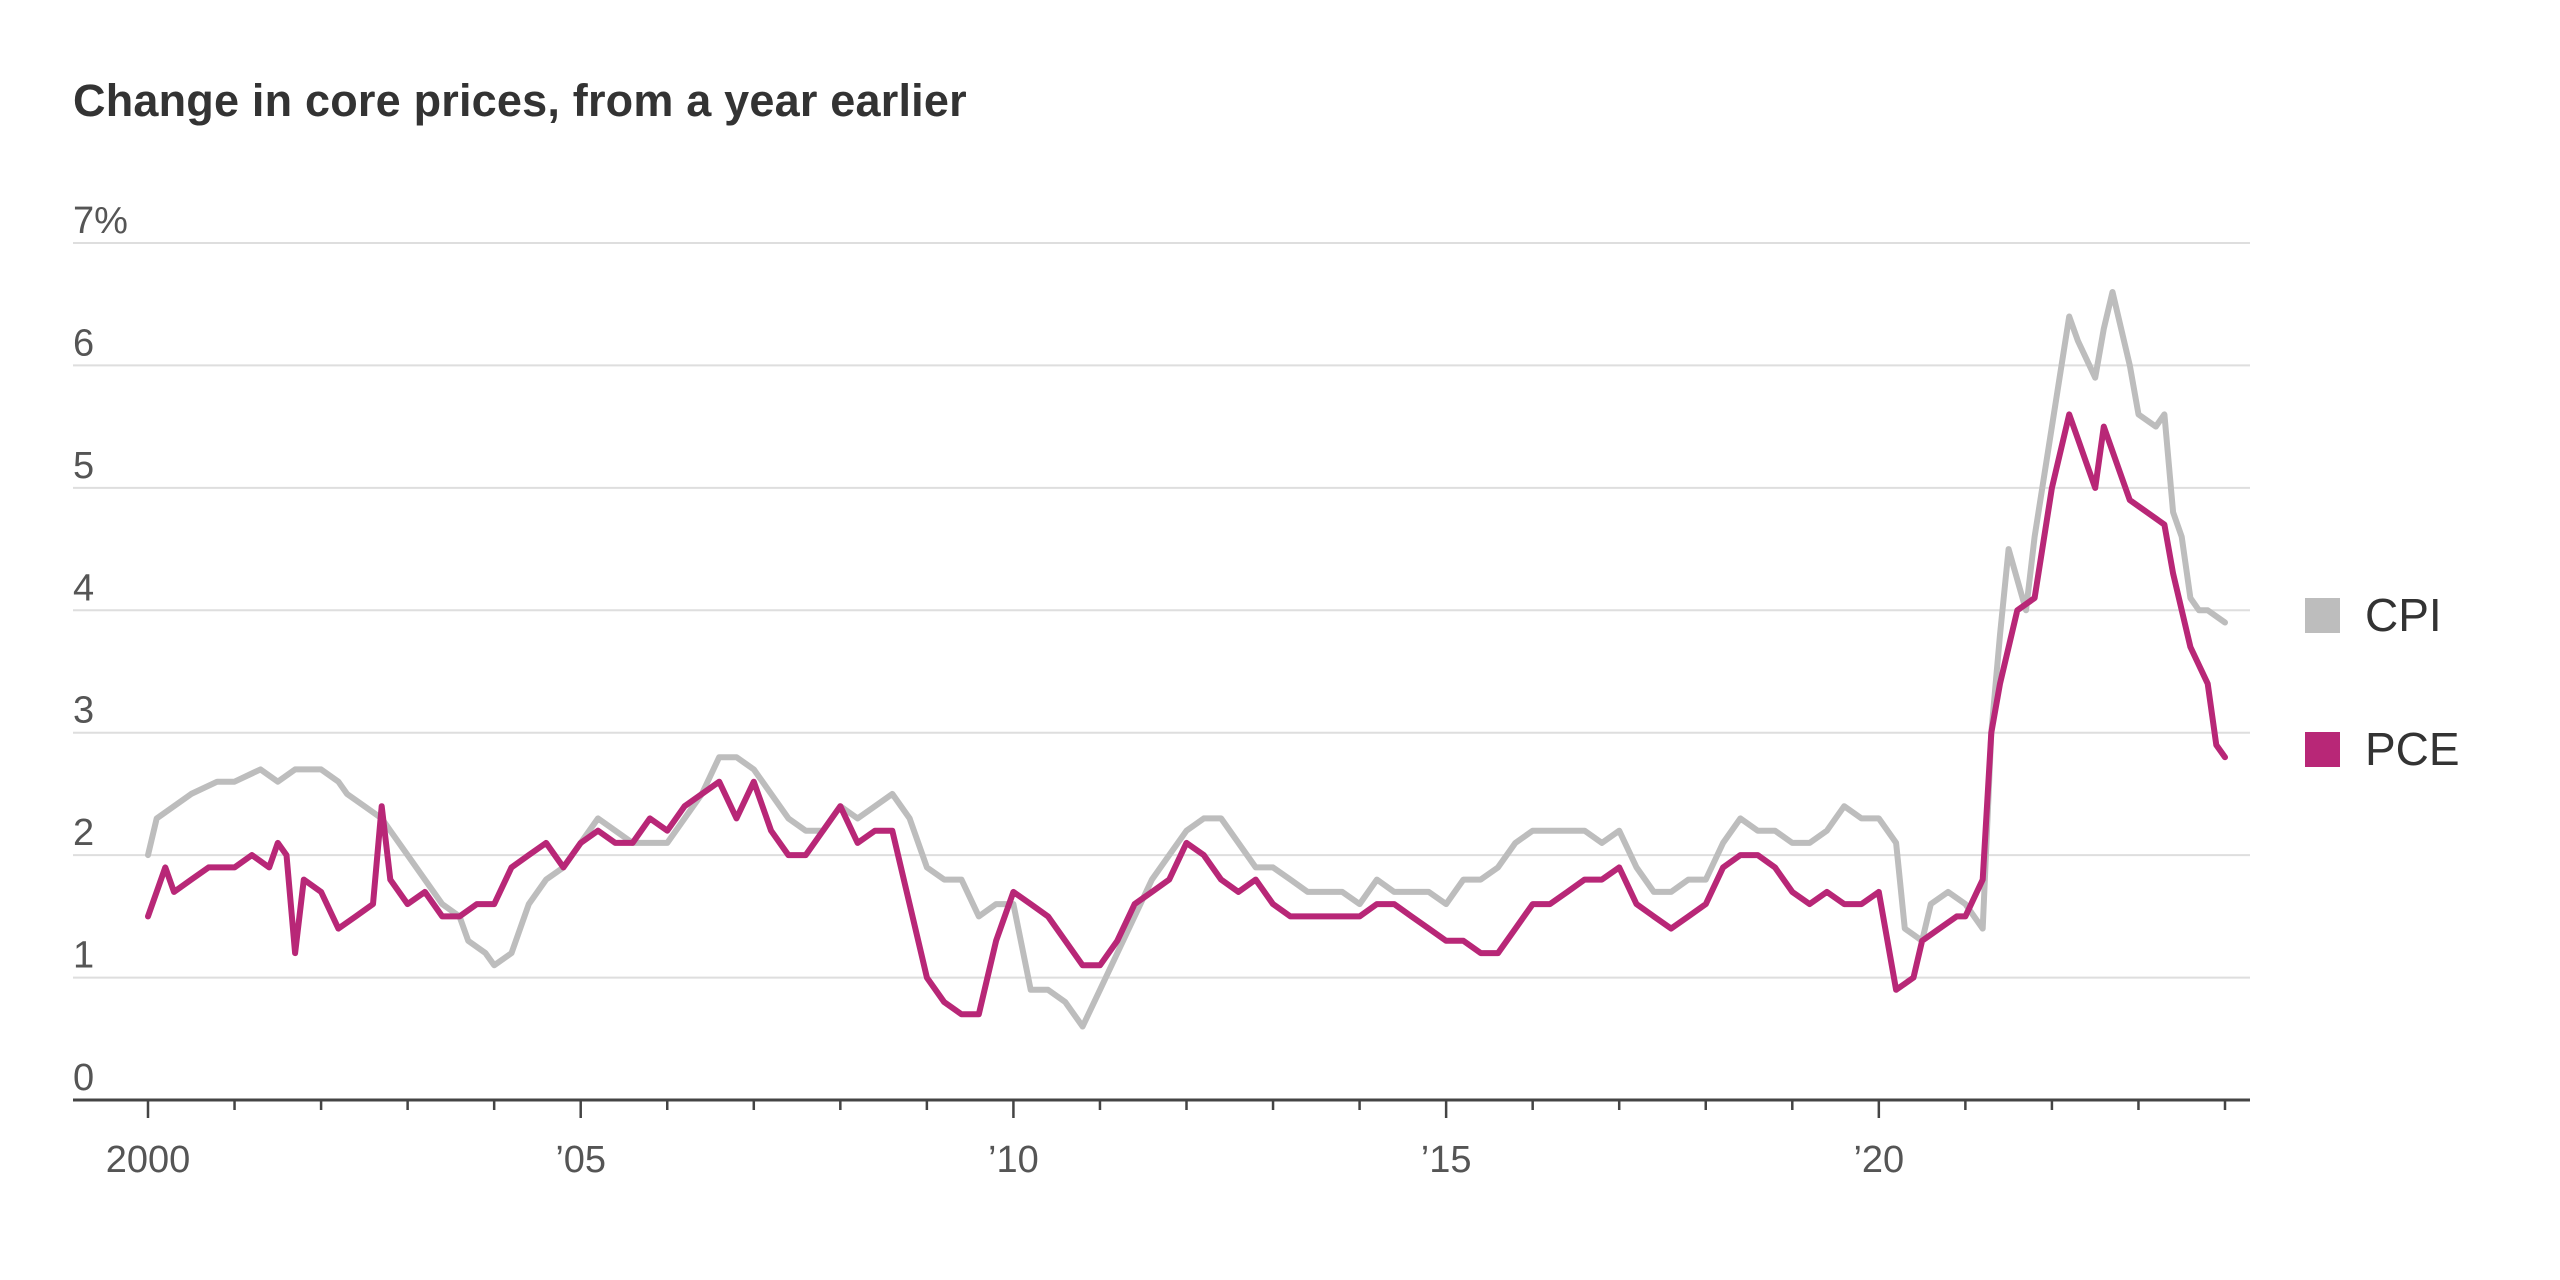 This screenshot has width=2560, height=1280. What do you see at coordinates (1878, 1160) in the screenshot?
I see `x-tick-label: ’20` at bounding box center [1878, 1160].